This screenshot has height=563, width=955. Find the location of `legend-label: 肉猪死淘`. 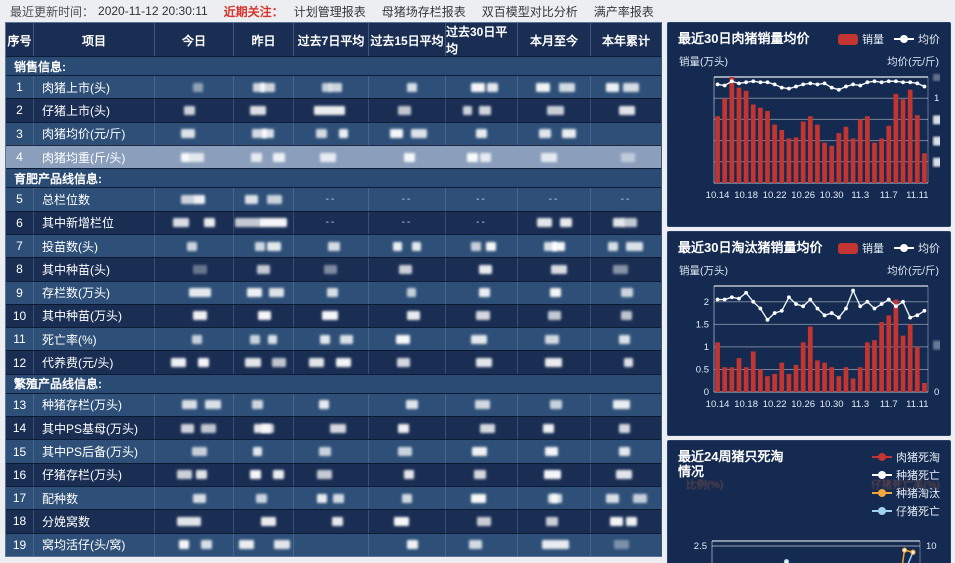

legend-label: 肉猪死淘 is located at coordinates (918, 458).